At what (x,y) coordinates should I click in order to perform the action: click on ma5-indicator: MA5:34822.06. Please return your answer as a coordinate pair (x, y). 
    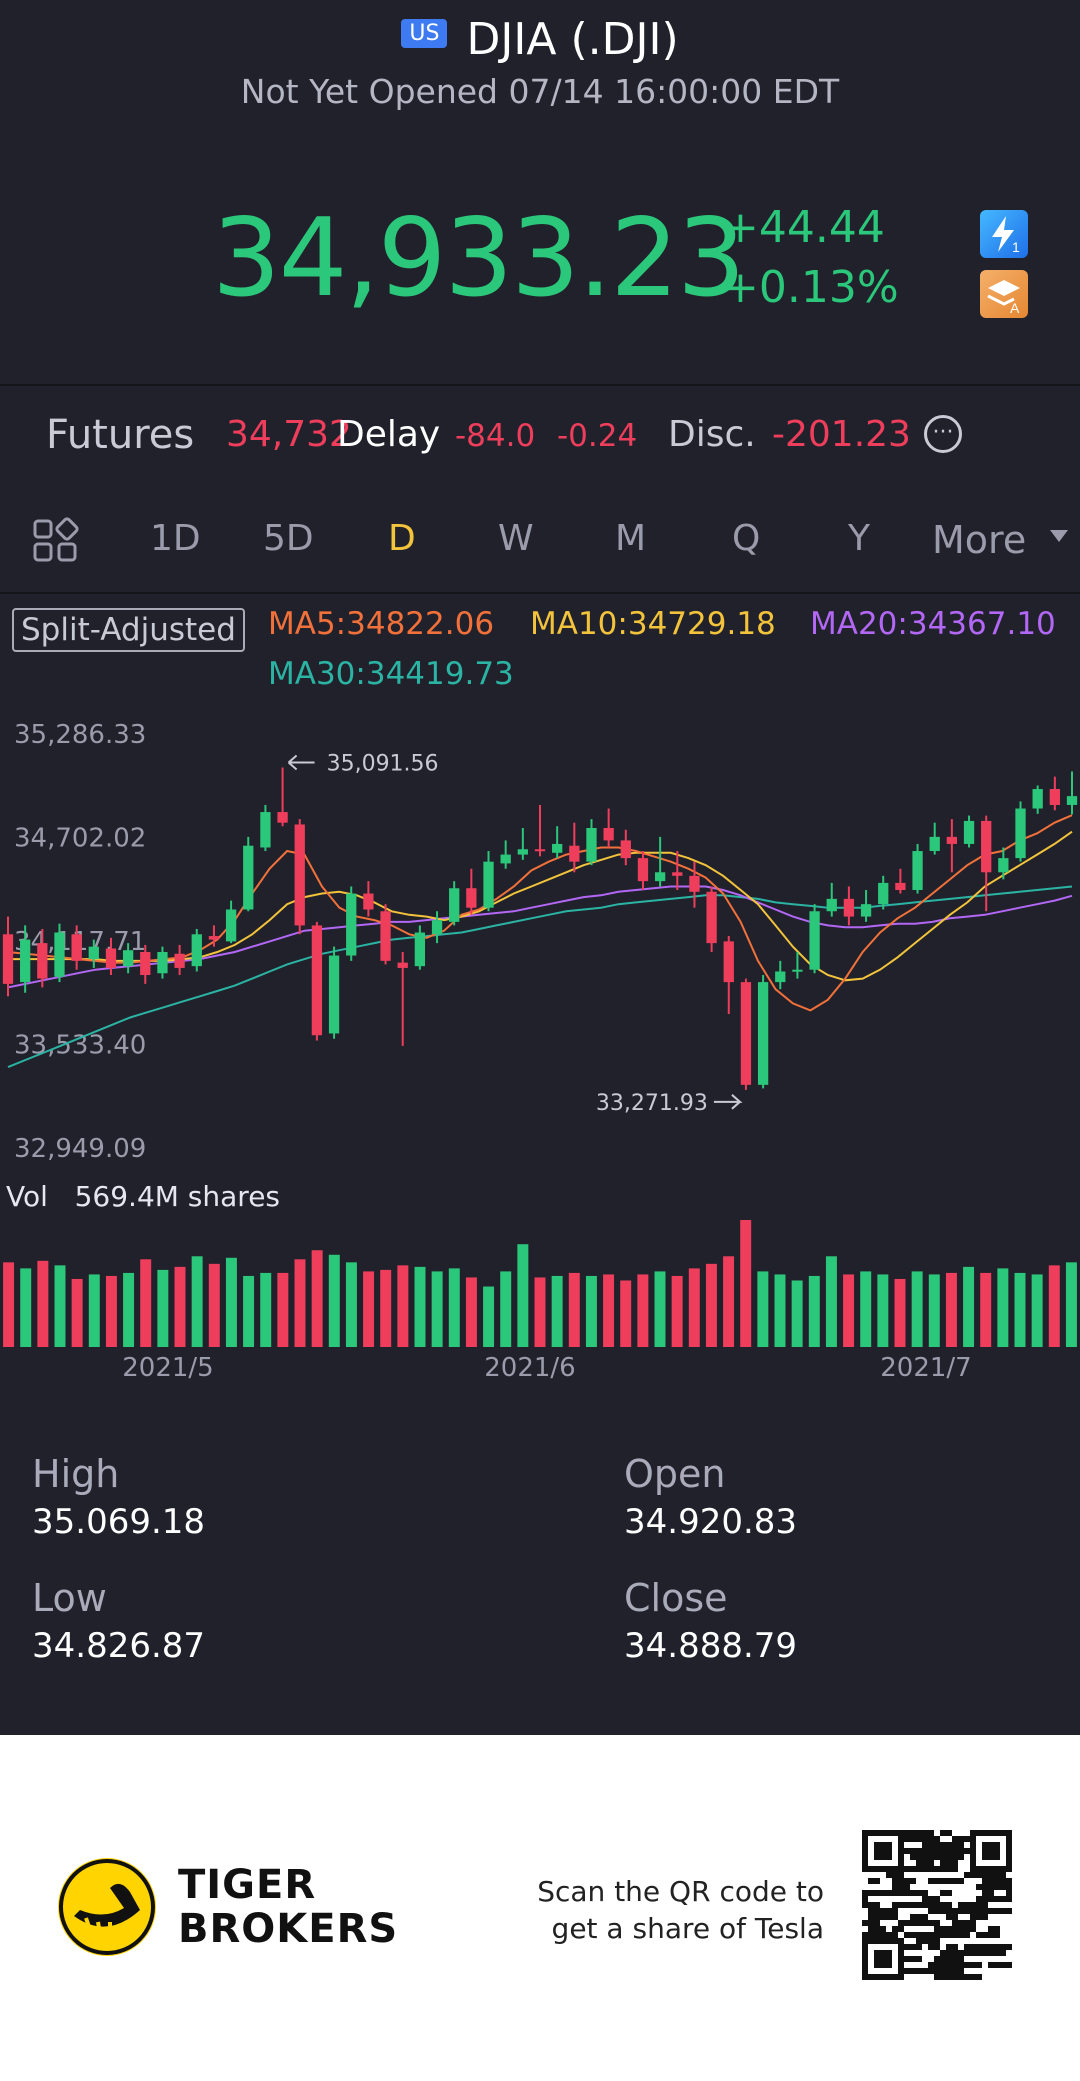
    Looking at the image, I should click on (381, 624).